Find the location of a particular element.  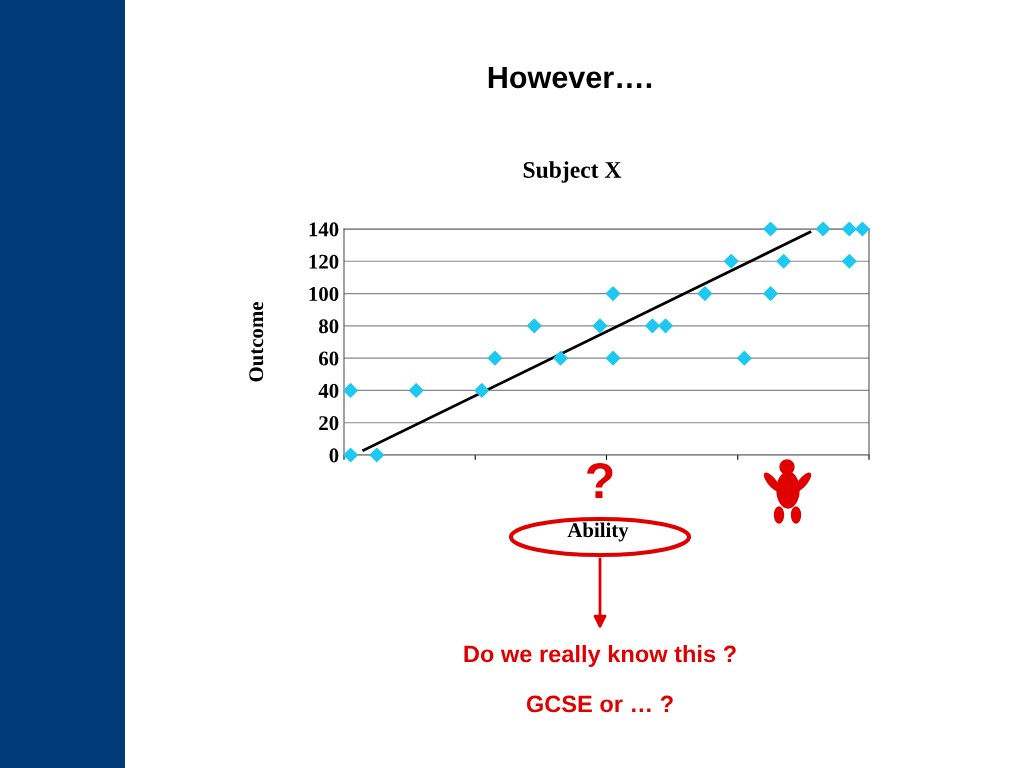

y-tick-label: 80 is located at coordinates (329, 326).